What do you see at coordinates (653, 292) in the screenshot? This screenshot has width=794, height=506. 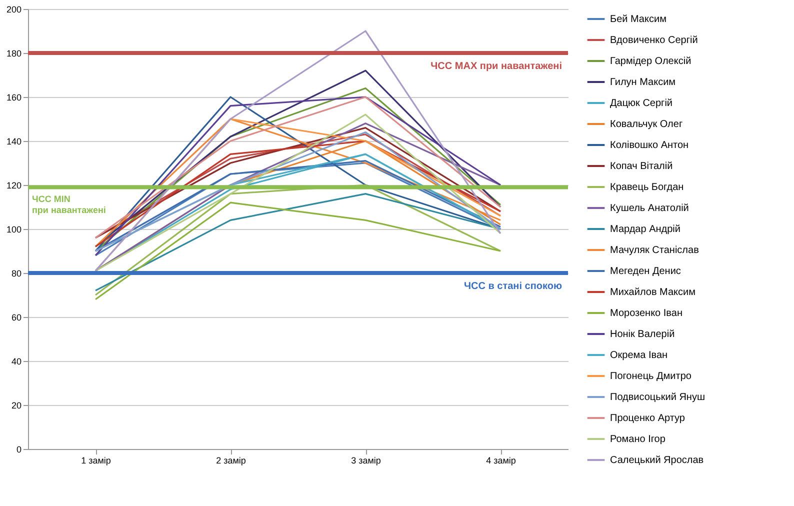 I see `legend-label: Михайлов Максим` at bounding box center [653, 292].